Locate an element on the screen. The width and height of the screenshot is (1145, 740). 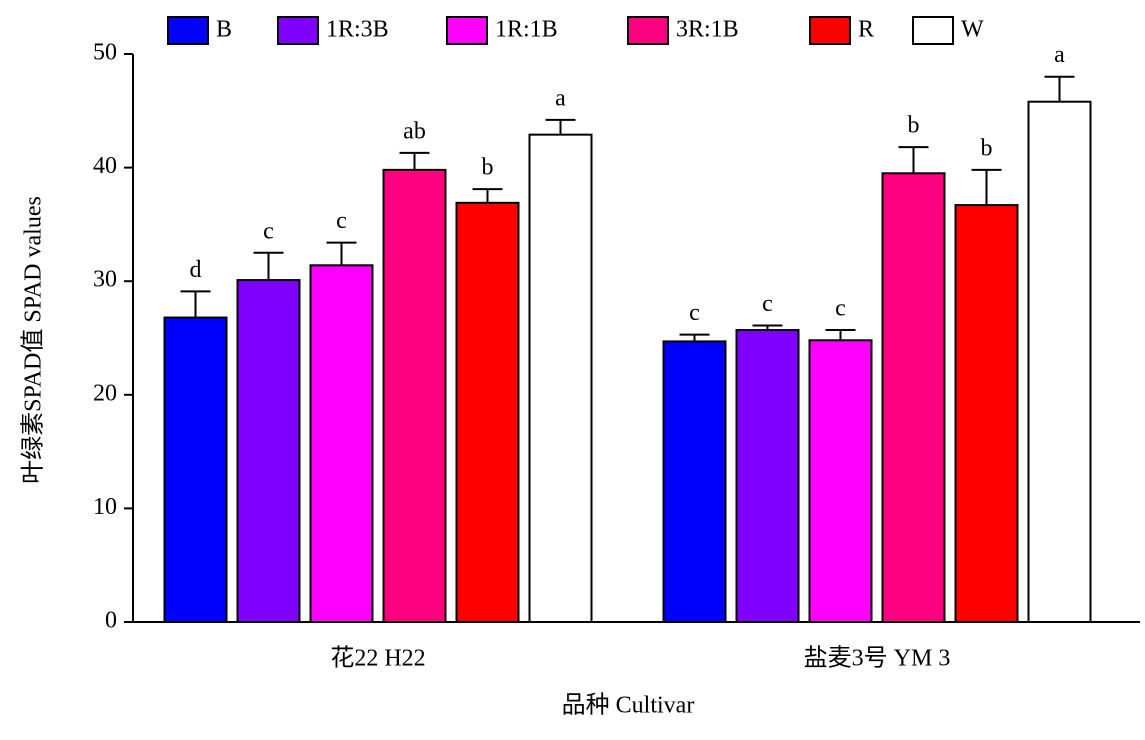
y-tick-label: 0 is located at coordinates (111, 621).